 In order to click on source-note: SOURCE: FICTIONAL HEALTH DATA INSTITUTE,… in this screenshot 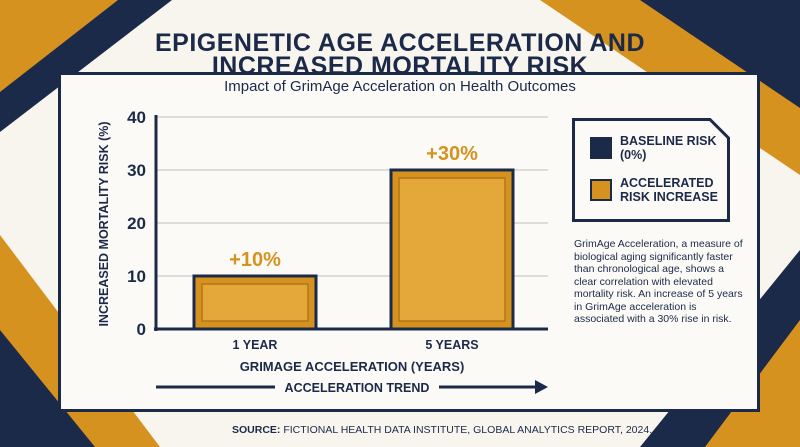, I will do `click(442, 430)`.